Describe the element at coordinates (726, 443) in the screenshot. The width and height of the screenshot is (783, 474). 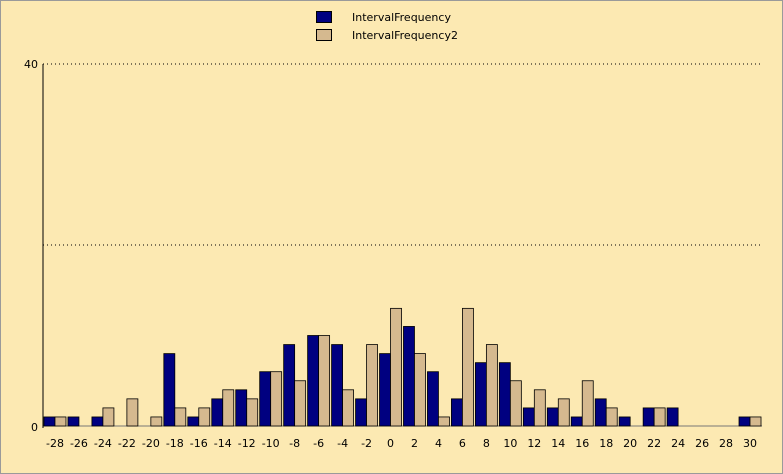
I see `x-tick-label: 28` at that location.